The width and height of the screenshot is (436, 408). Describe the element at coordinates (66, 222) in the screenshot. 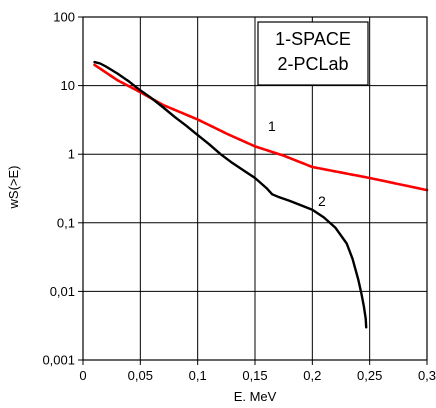

I see `y-tick-label: 0,1` at that location.